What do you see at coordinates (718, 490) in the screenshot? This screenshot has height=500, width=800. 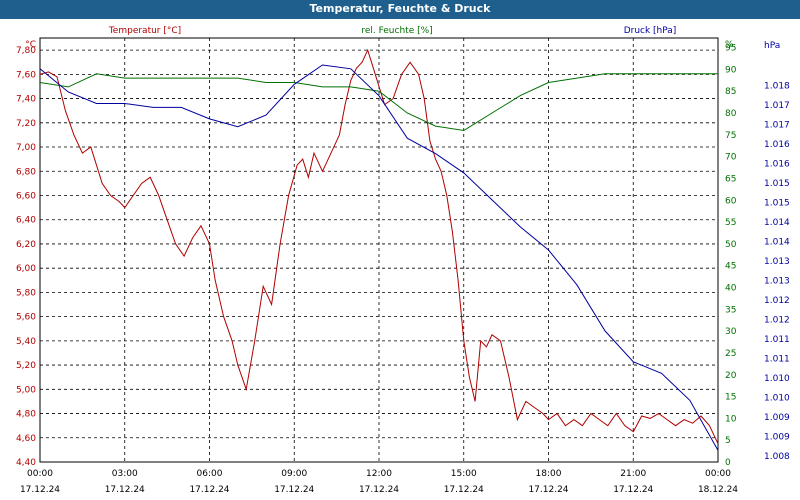 I see `x-tick-date: 18.12.24` at bounding box center [718, 490].